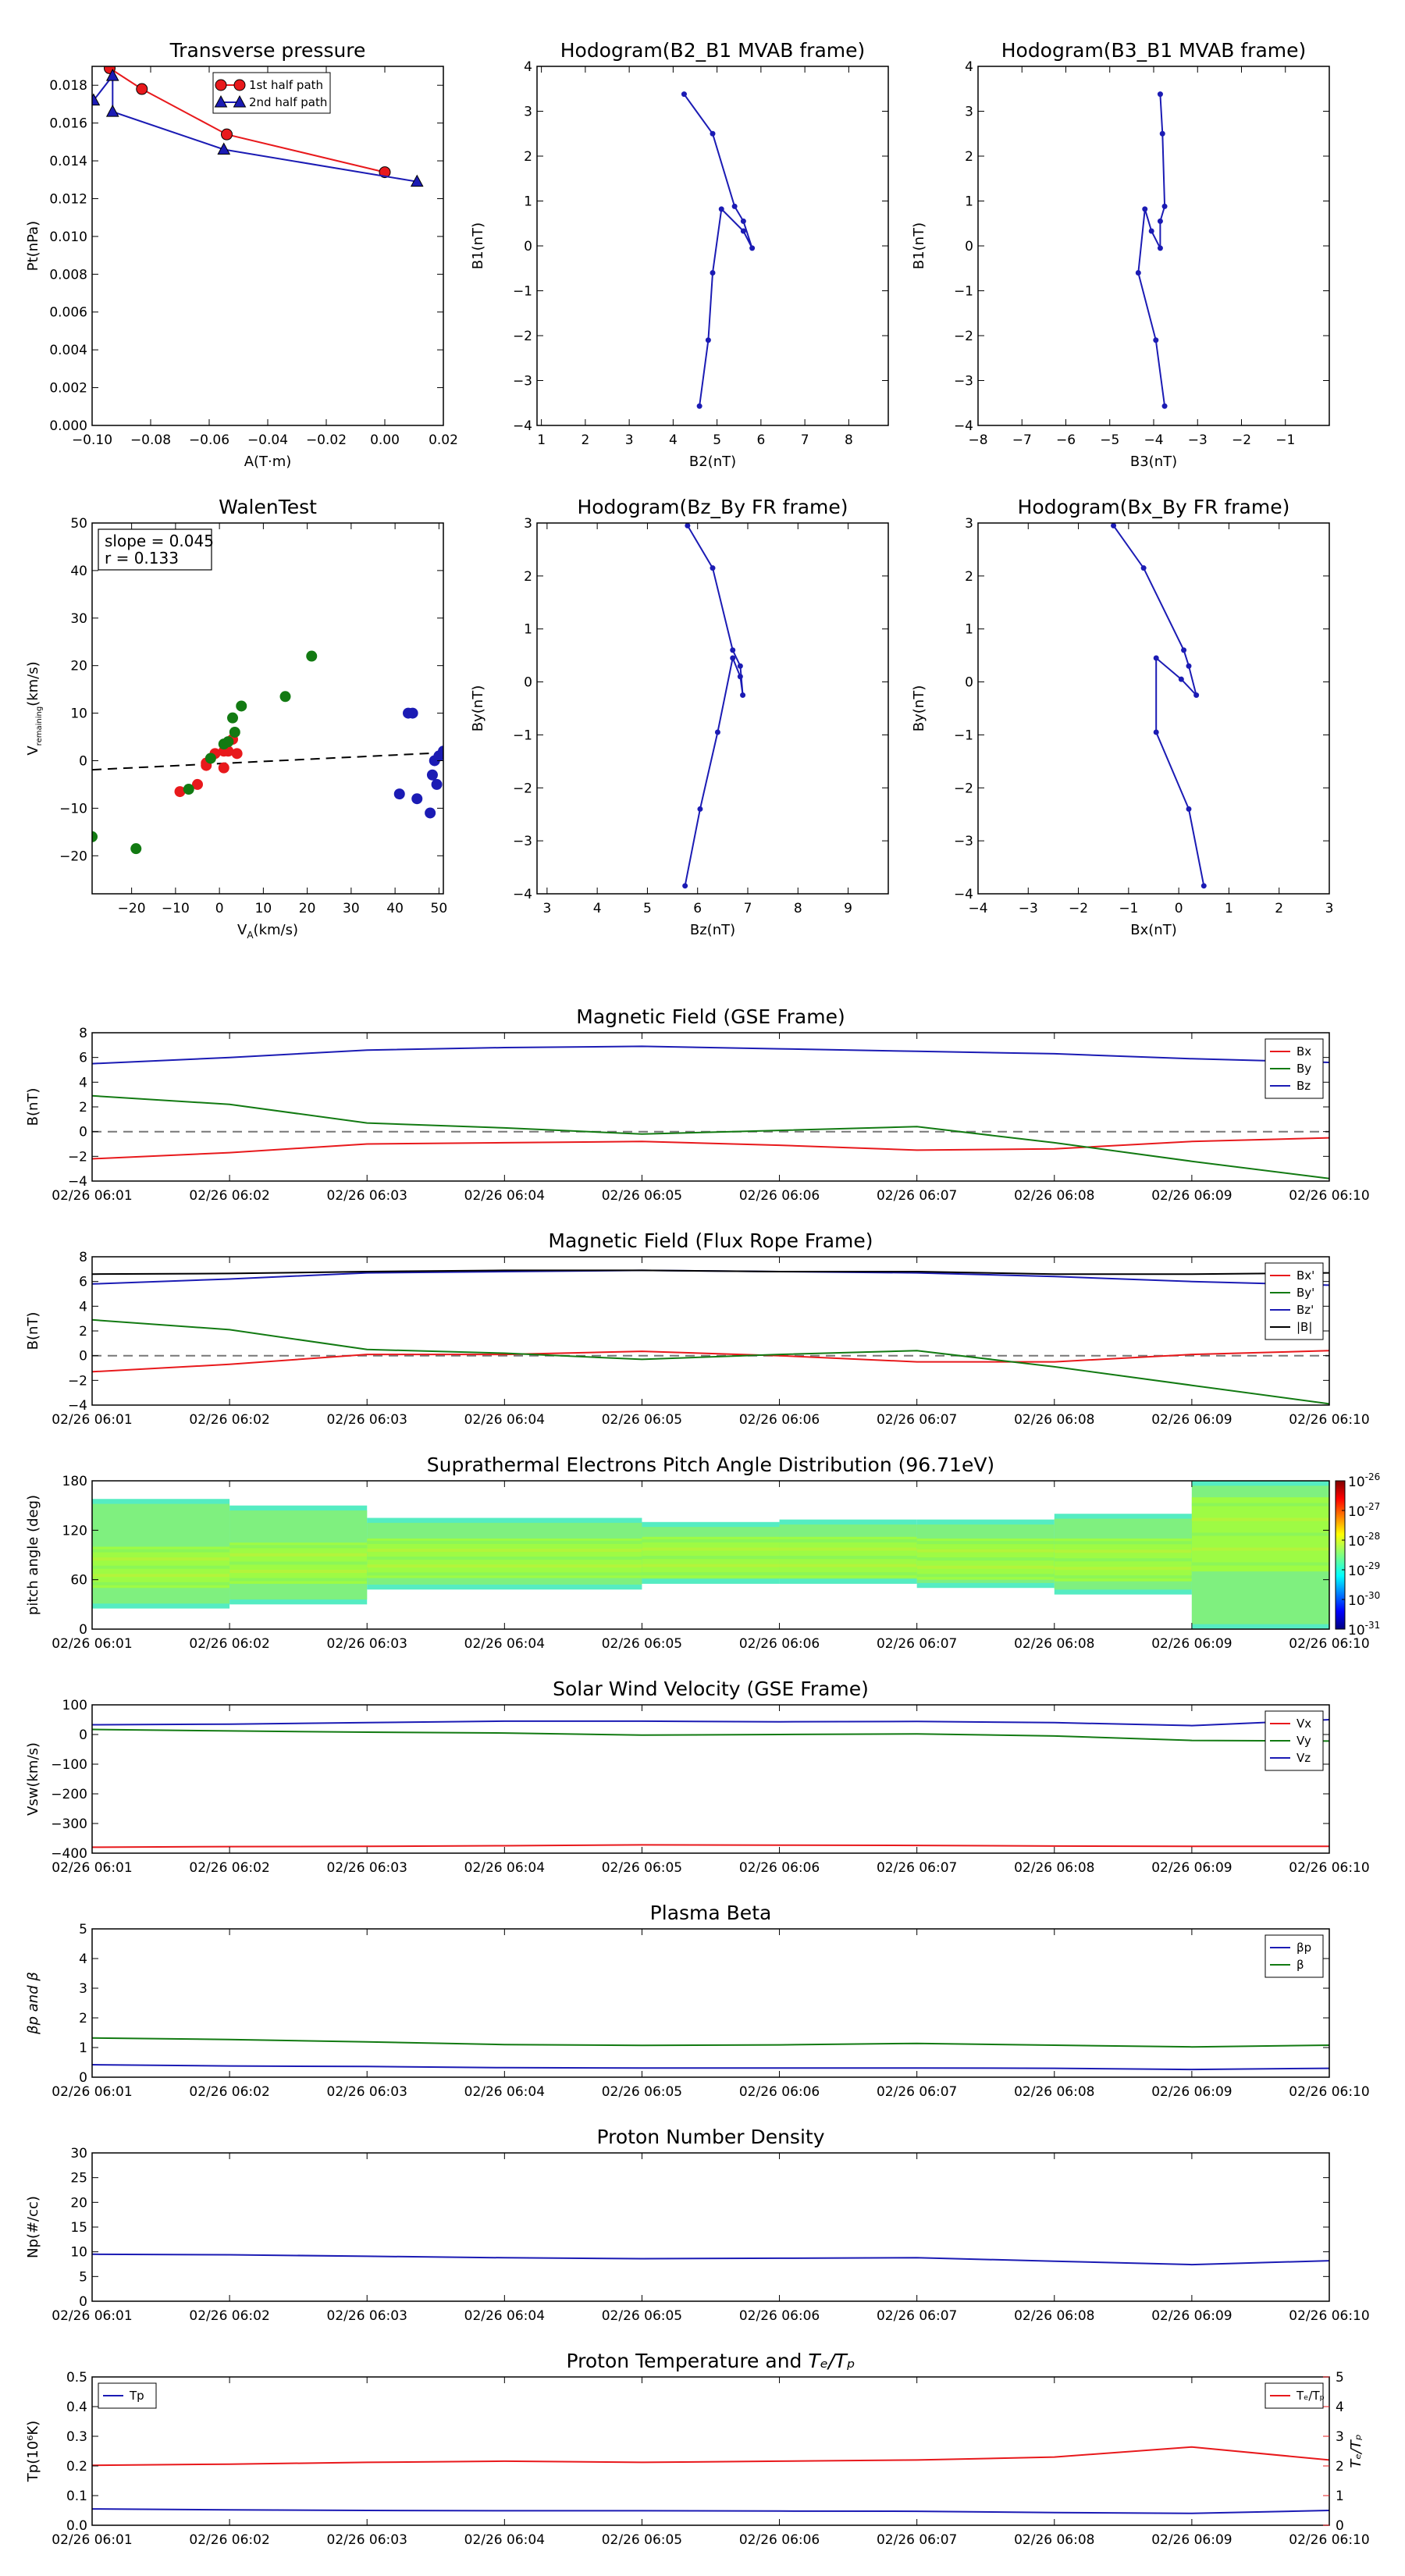 The height and width of the screenshot is (2576, 1405). Describe the element at coordinates (288, 102) in the screenshot. I see `tp-legend-label: 2nd half path` at that location.